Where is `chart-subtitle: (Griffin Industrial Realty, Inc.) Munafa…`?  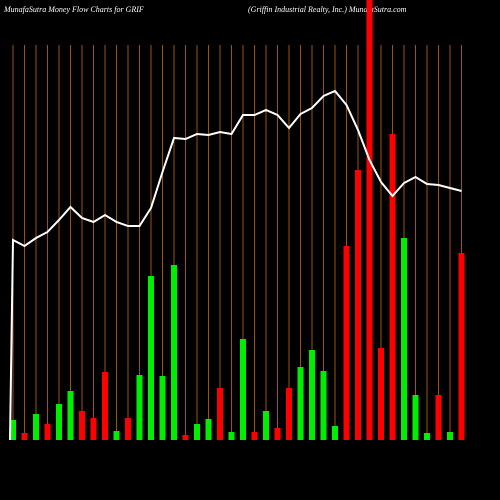 chart-subtitle: (Griffin Industrial Realty, Inc.) Munafa… is located at coordinates (327, 9).